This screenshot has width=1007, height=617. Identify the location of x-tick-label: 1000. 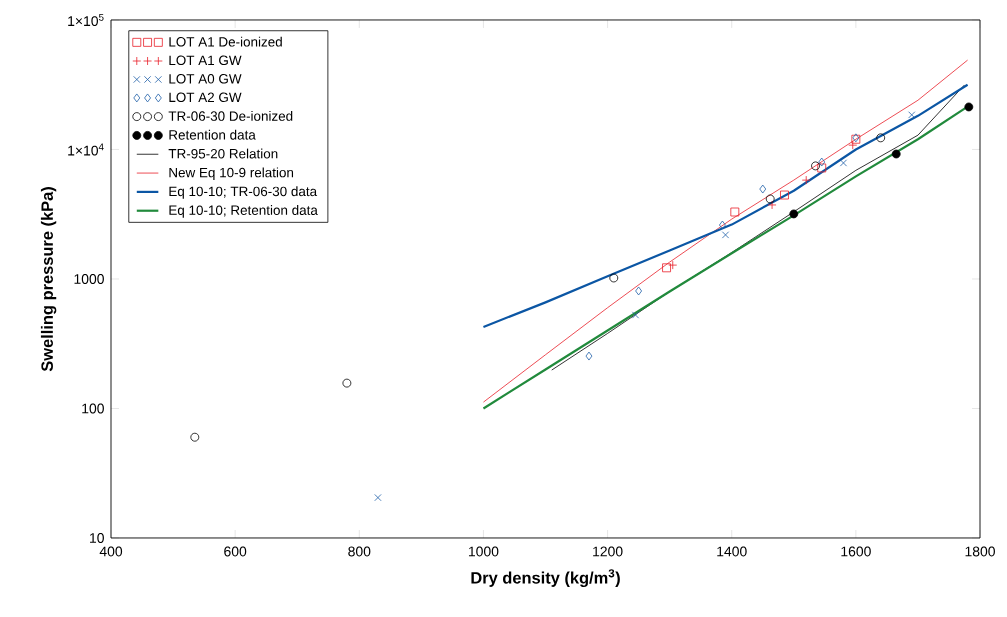
(483, 551).